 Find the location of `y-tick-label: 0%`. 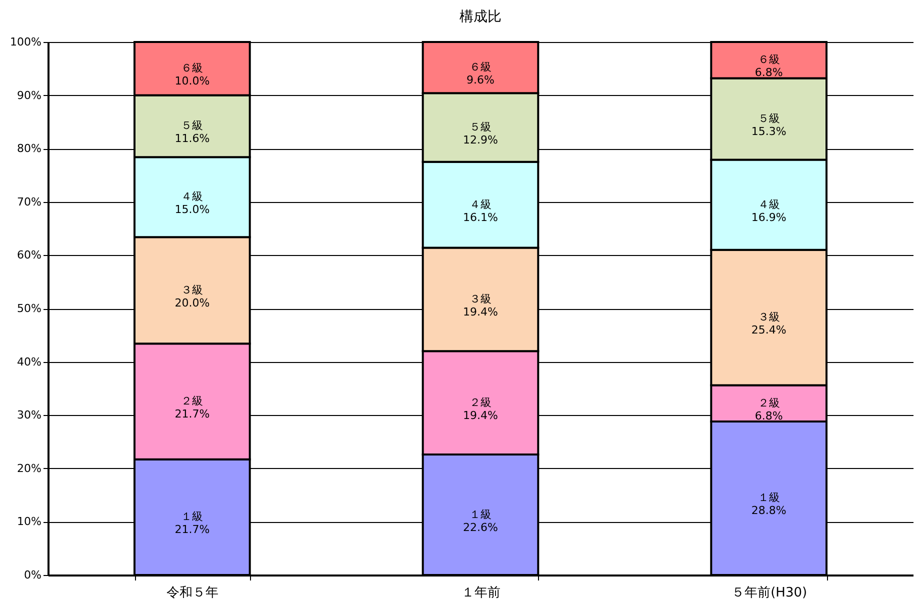

y-tick-label: 0% is located at coordinates (33, 575).